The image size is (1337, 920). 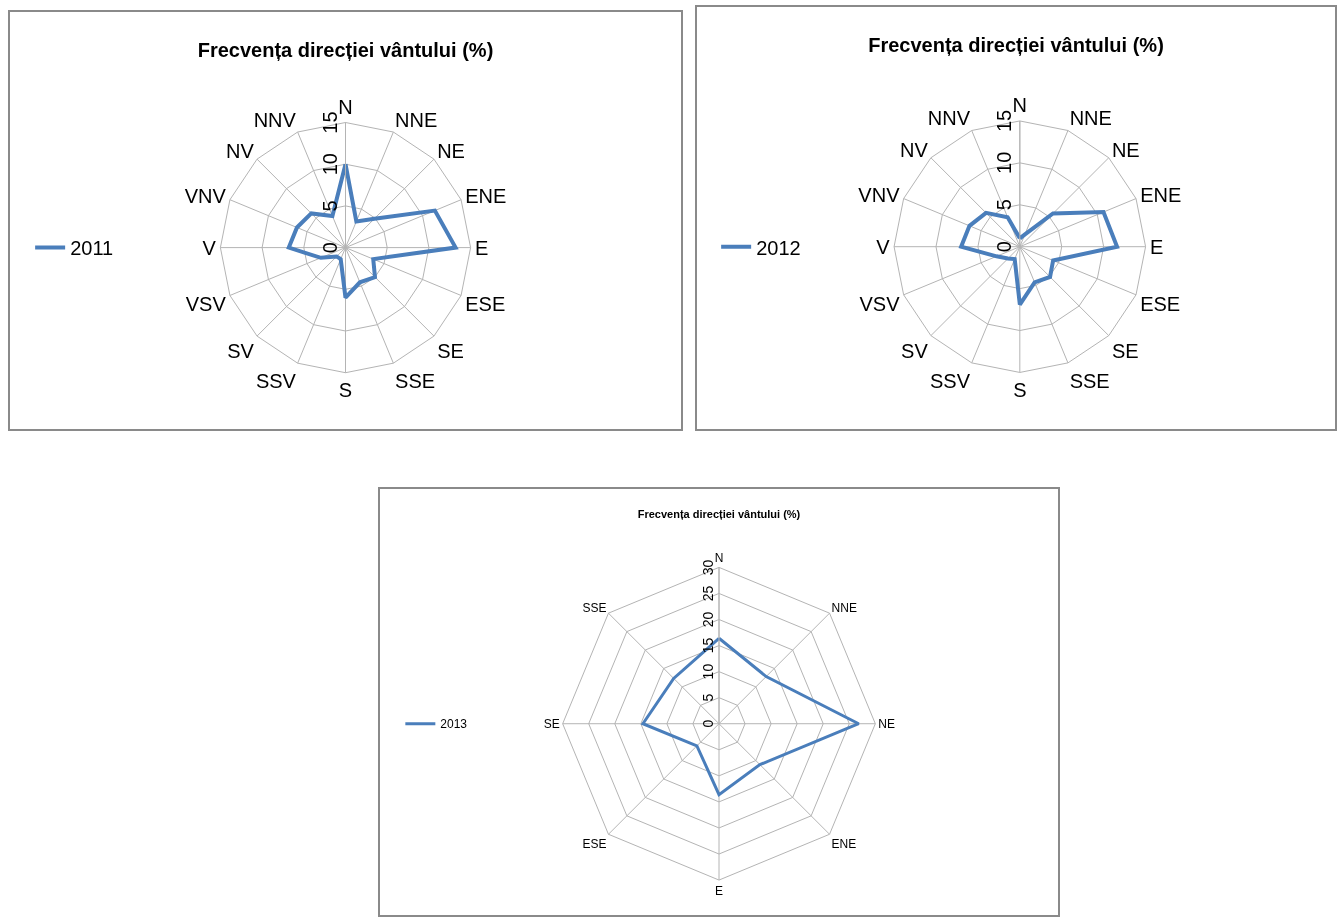 I want to click on y-tick-label: 25, so click(x=707, y=593).